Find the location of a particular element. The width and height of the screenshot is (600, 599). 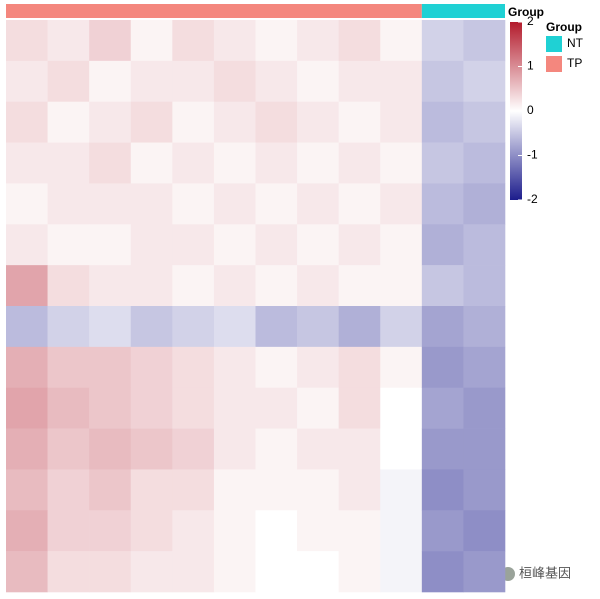

colorbar-tick-label: -1 is located at coordinates (532, 155).